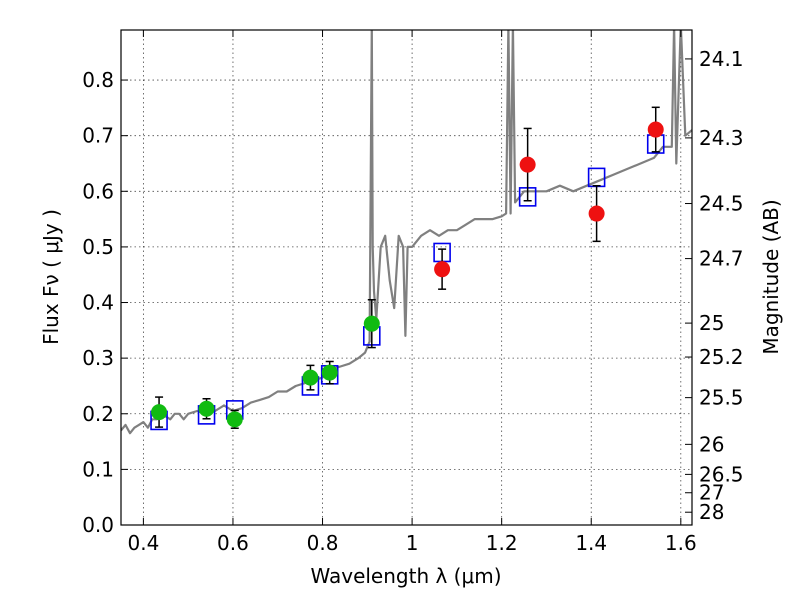 The width and height of the screenshot is (800, 600). Describe the element at coordinates (405, 576) in the screenshot. I see `x-axis-label: Wavelength λ (μm)` at that location.